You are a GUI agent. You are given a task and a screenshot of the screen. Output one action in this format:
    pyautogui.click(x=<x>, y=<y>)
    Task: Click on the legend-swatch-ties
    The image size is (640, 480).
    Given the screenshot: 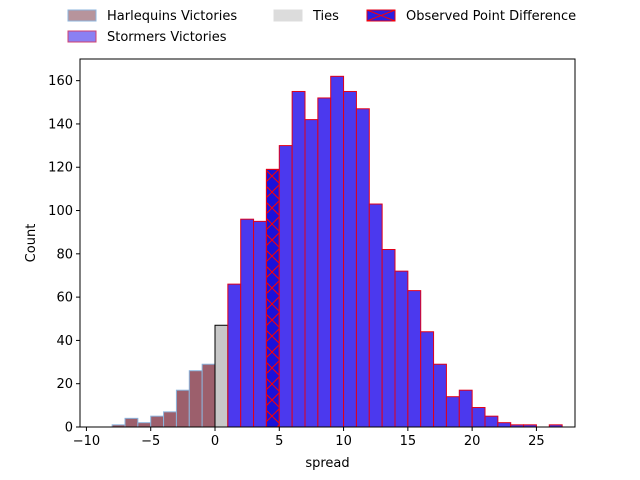 What is the action you would take?
    pyautogui.click(x=288, y=15)
    